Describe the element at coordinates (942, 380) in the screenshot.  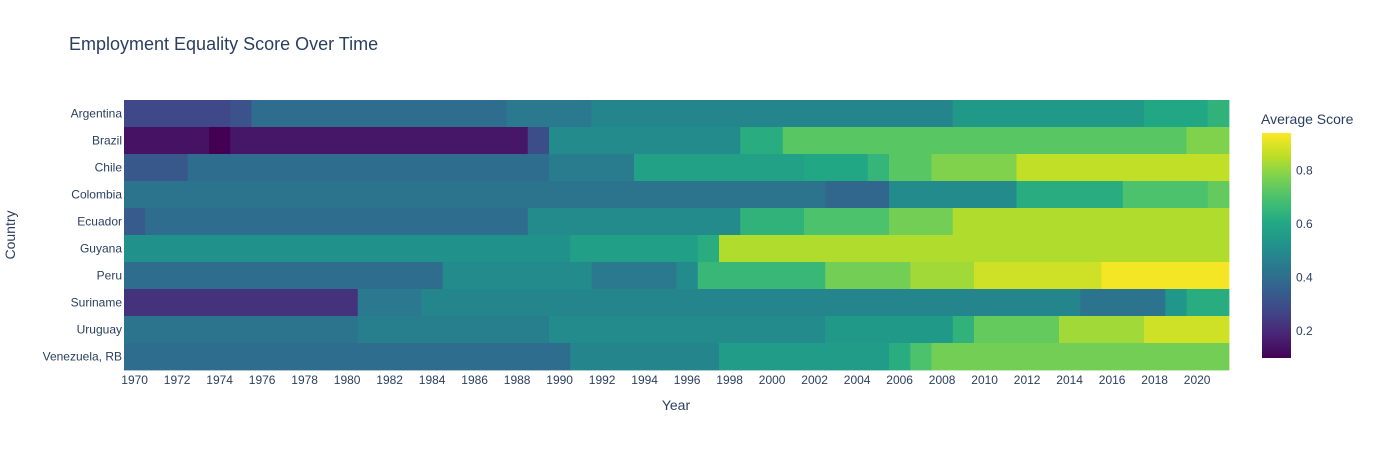
I see `x-tick-label: 2008` at that location.